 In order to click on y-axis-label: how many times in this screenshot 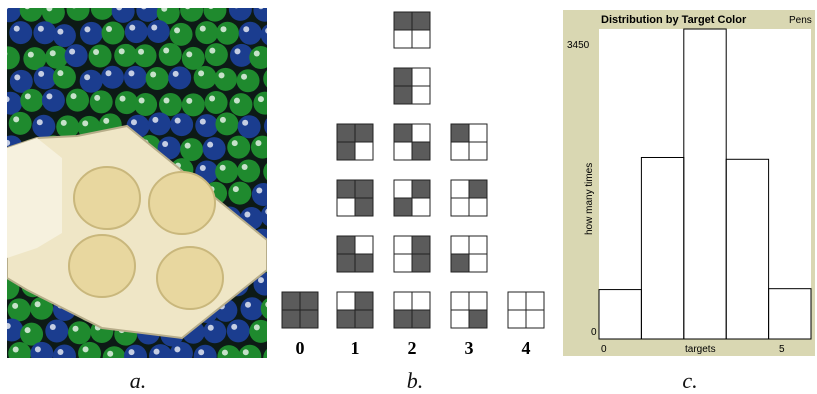, I will do `click(589, 199)`.